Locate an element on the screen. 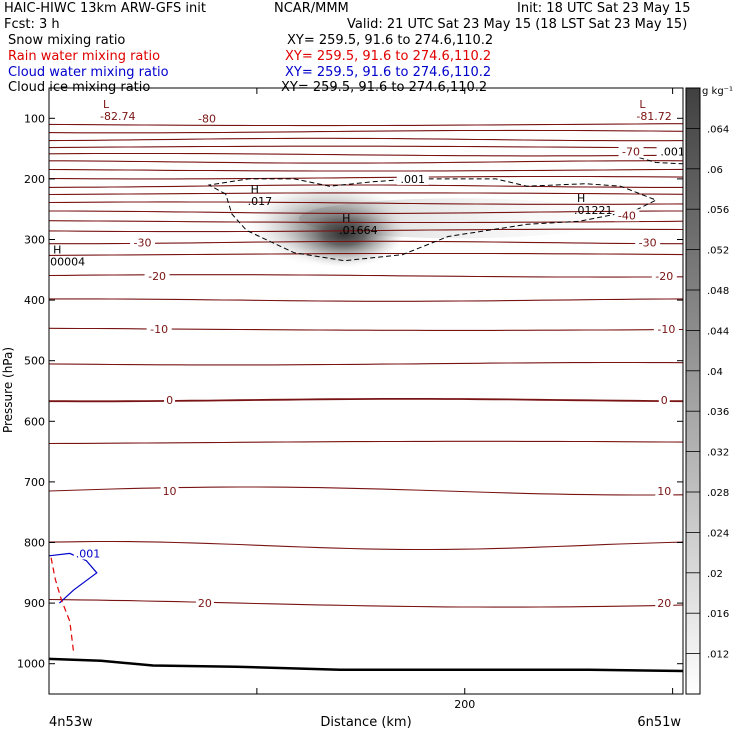  rain-water-line is located at coordinates (62, 606).